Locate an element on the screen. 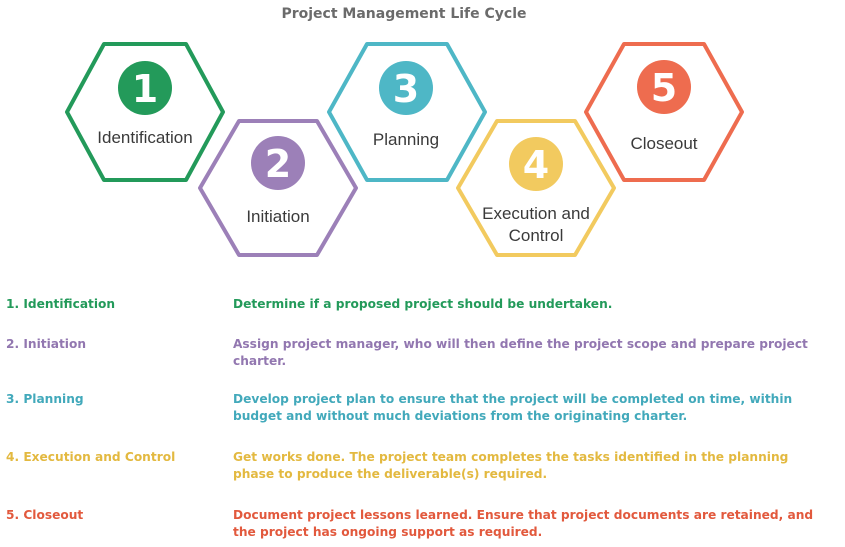 The width and height of the screenshot is (845, 547). hexagon-closeout: 5 Closeout is located at coordinates (664, 112).